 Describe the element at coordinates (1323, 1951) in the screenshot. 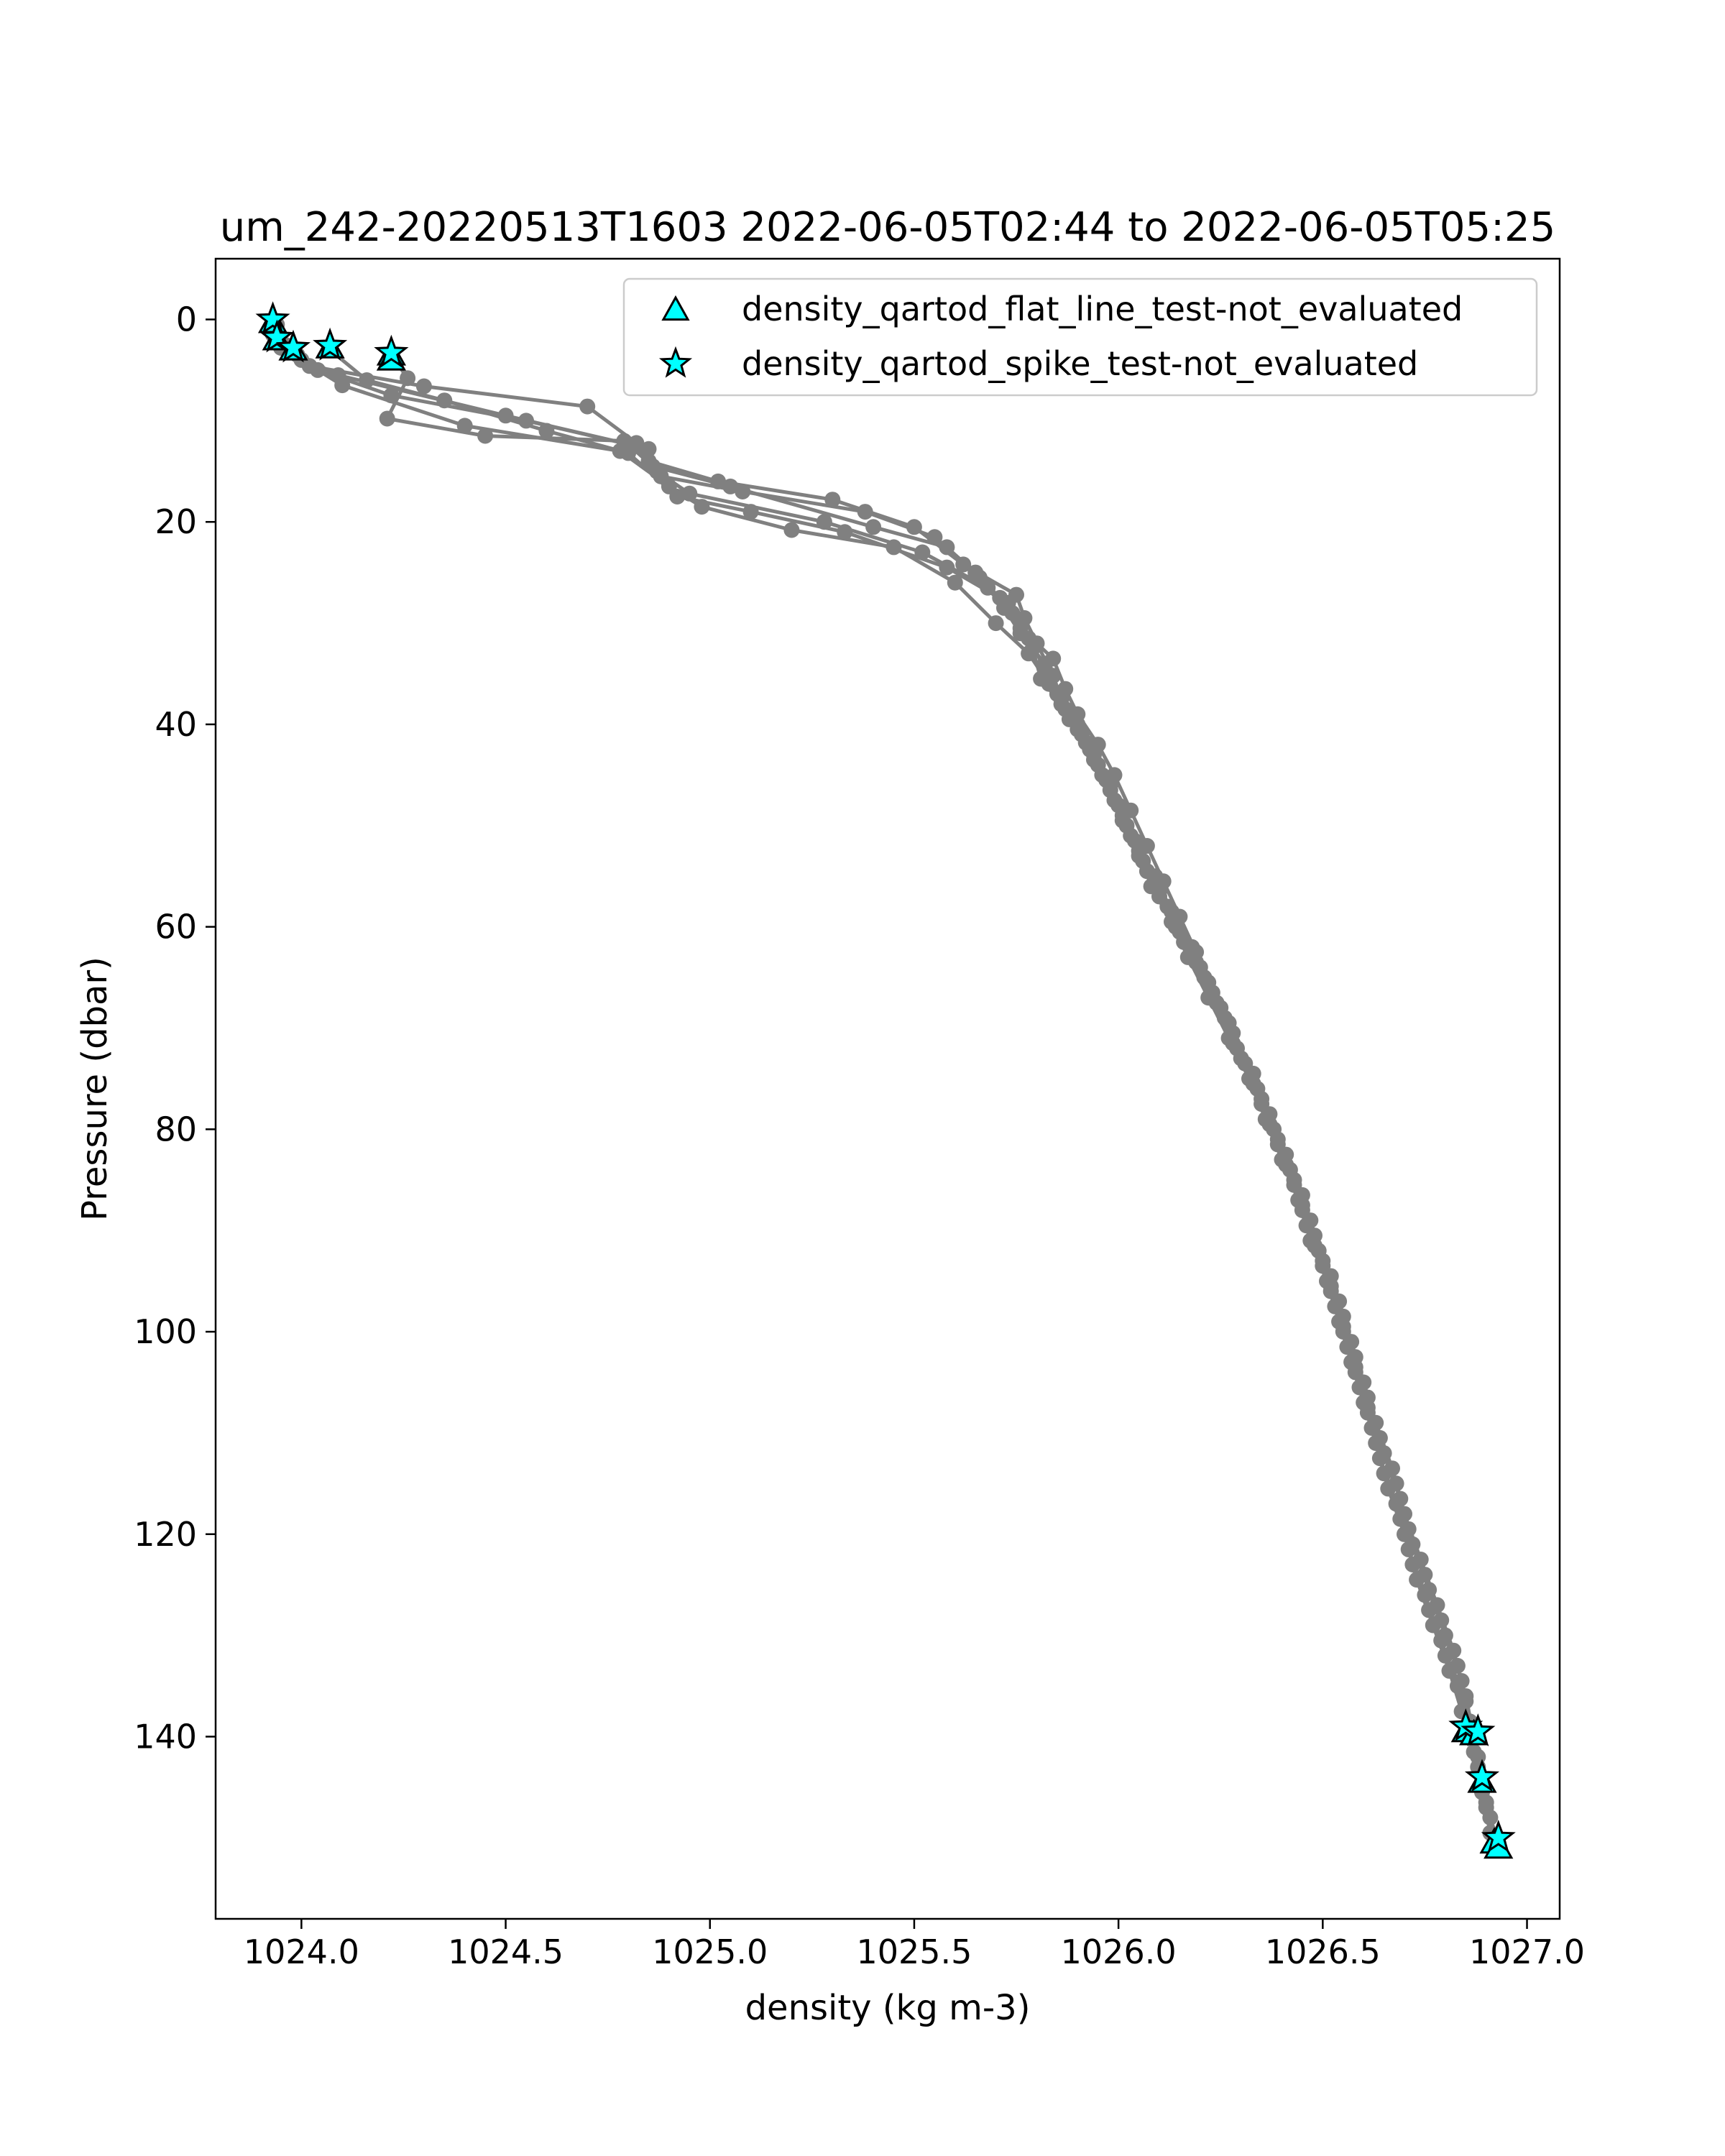

I see `x-tick-label: 1026.5` at that location.